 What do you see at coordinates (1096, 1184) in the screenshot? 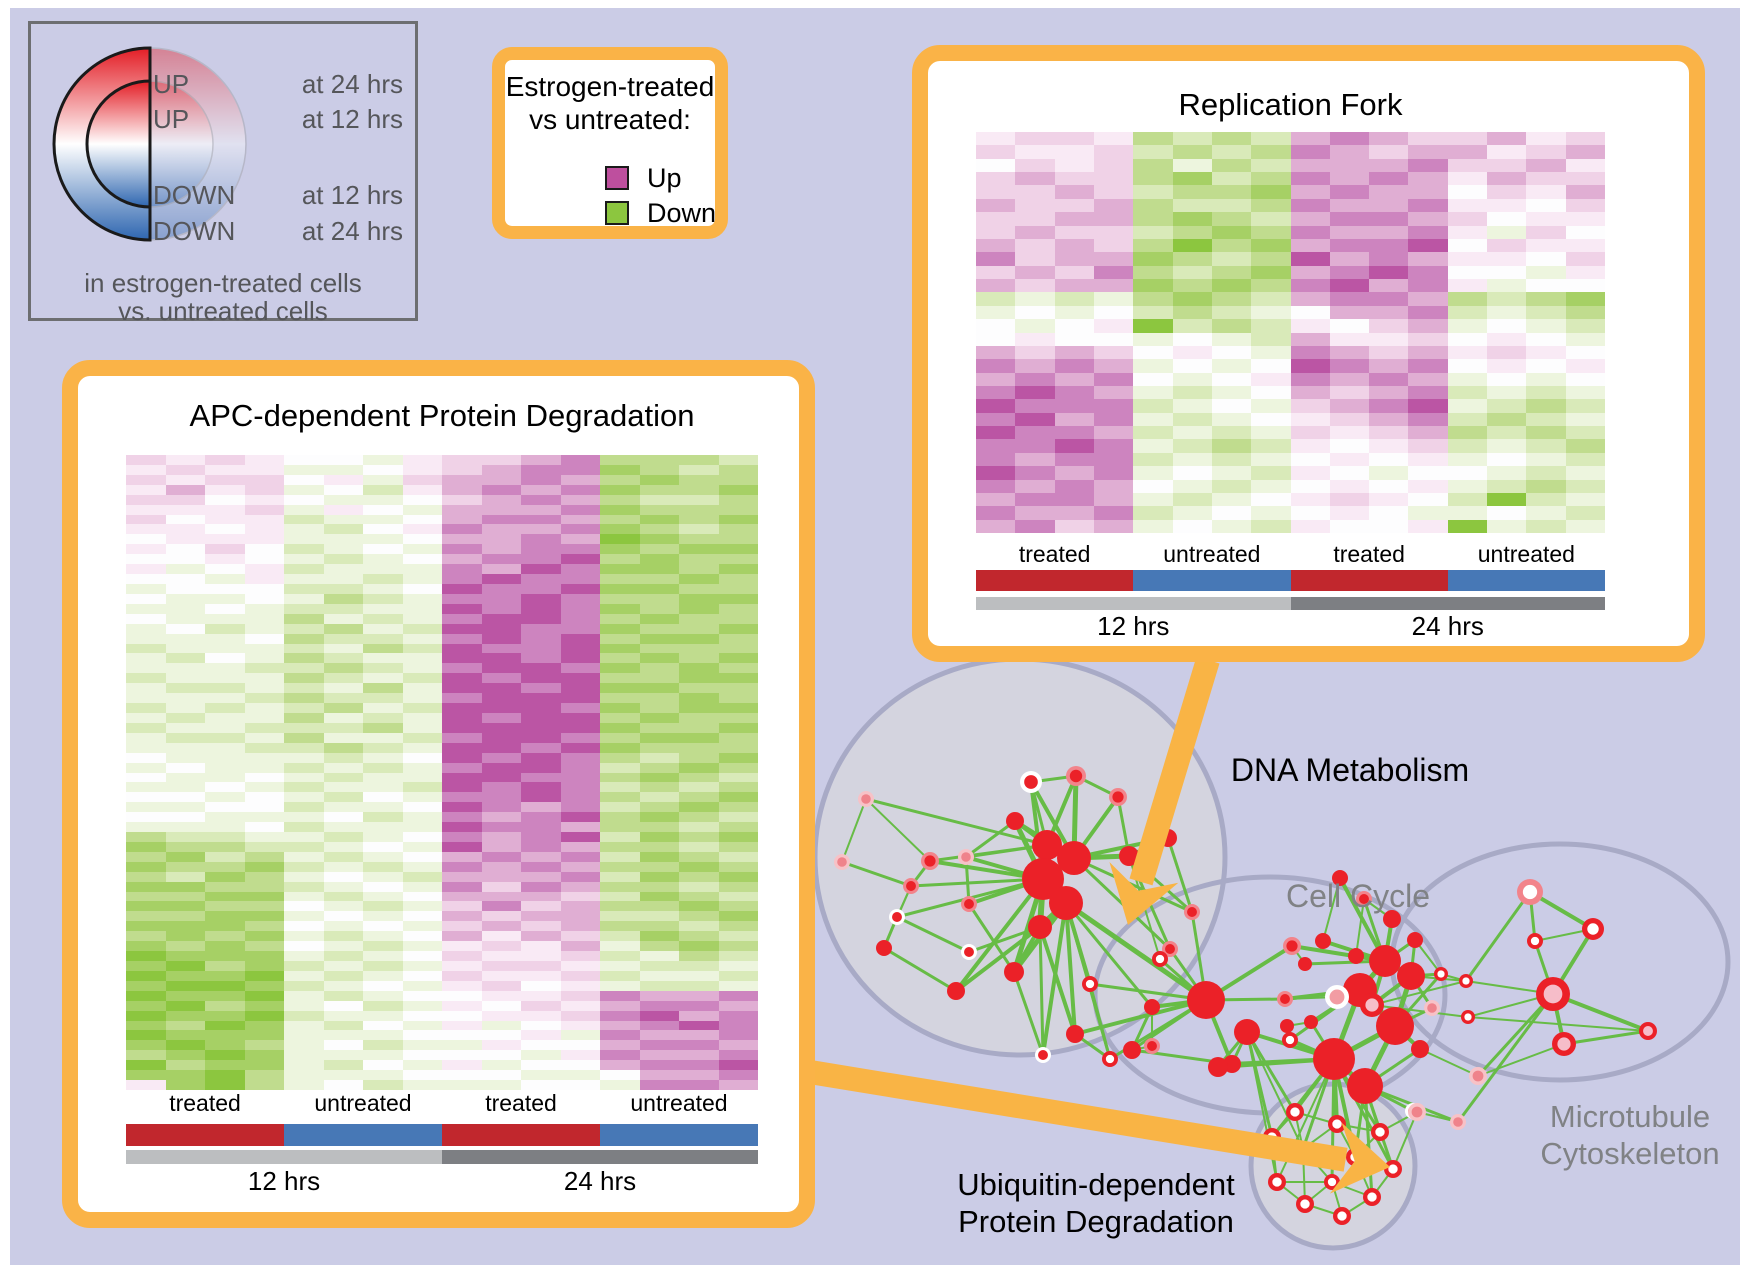
I see `ubiquitin-label-line1: Ubiquitin-dependent` at bounding box center [1096, 1184].